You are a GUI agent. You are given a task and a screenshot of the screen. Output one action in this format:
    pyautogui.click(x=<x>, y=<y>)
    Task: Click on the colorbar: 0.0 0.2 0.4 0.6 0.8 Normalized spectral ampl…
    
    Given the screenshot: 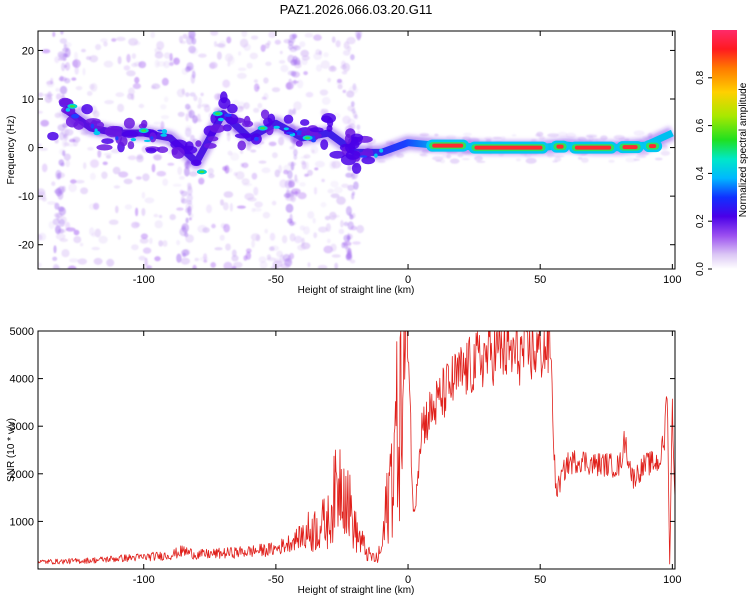 What is the action you would take?
    pyautogui.click(x=722, y=153)
    